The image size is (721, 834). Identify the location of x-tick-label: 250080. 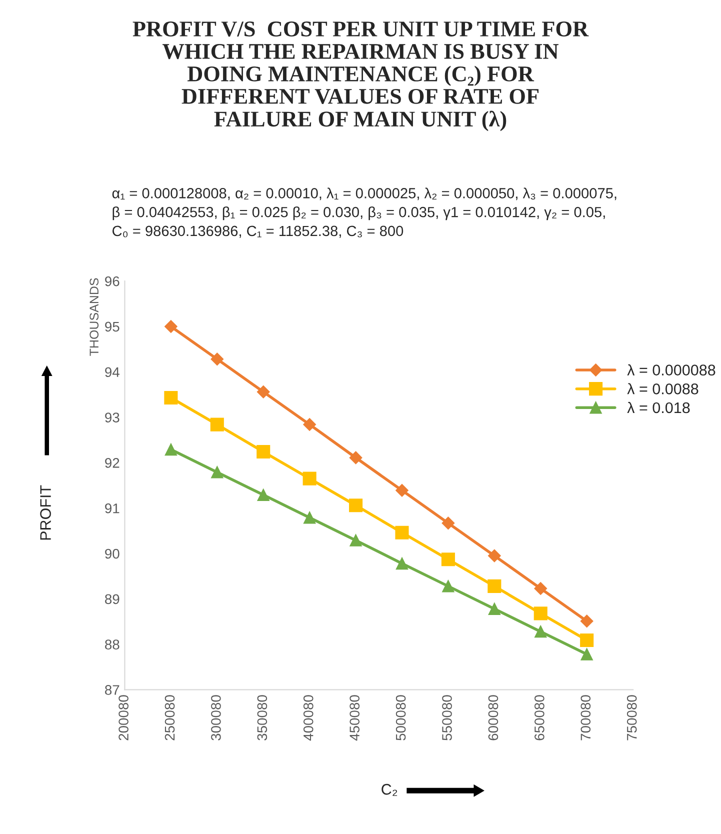
(169, 717).